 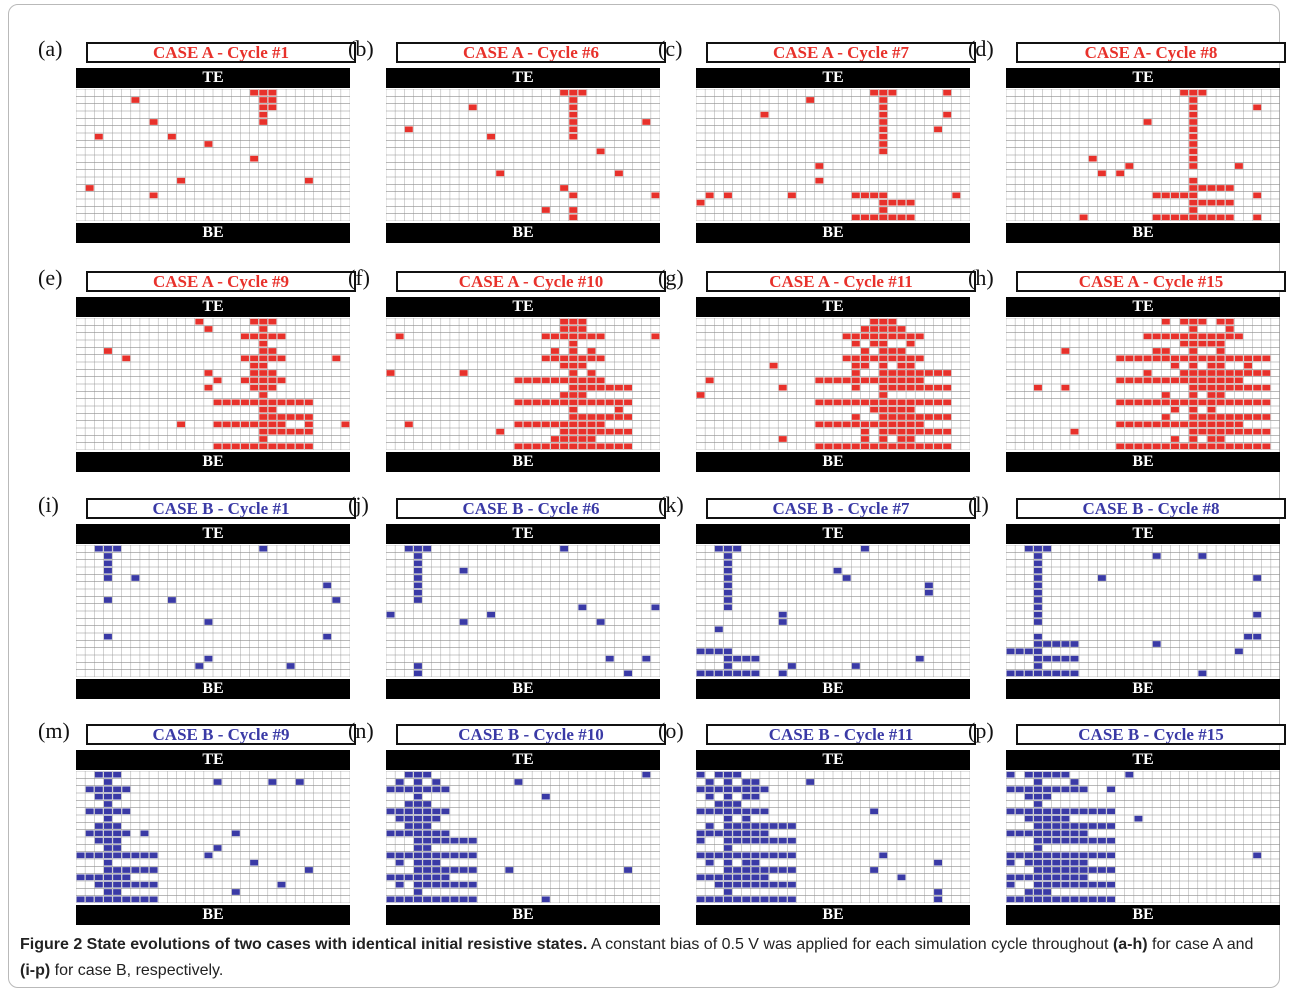 What do you see at coordinates (1130, 944) in the screenshot?
I see `caption-range-a: (a-h)` at bounding box center [1130, 944].